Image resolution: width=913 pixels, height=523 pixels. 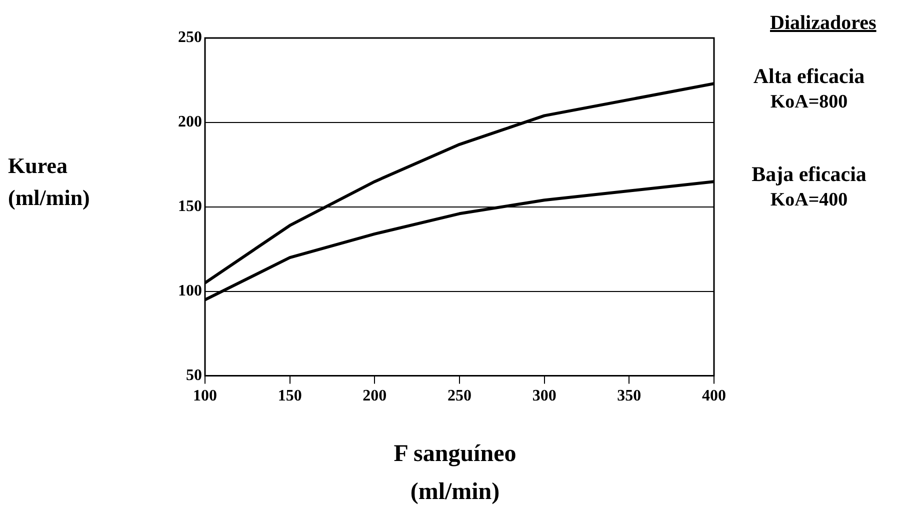 What do you see at coordinates (455, 473) in the screenshot?
I see `x-axis-title: F sanguíneo (ml/min)` at bounding box center [455, 473].